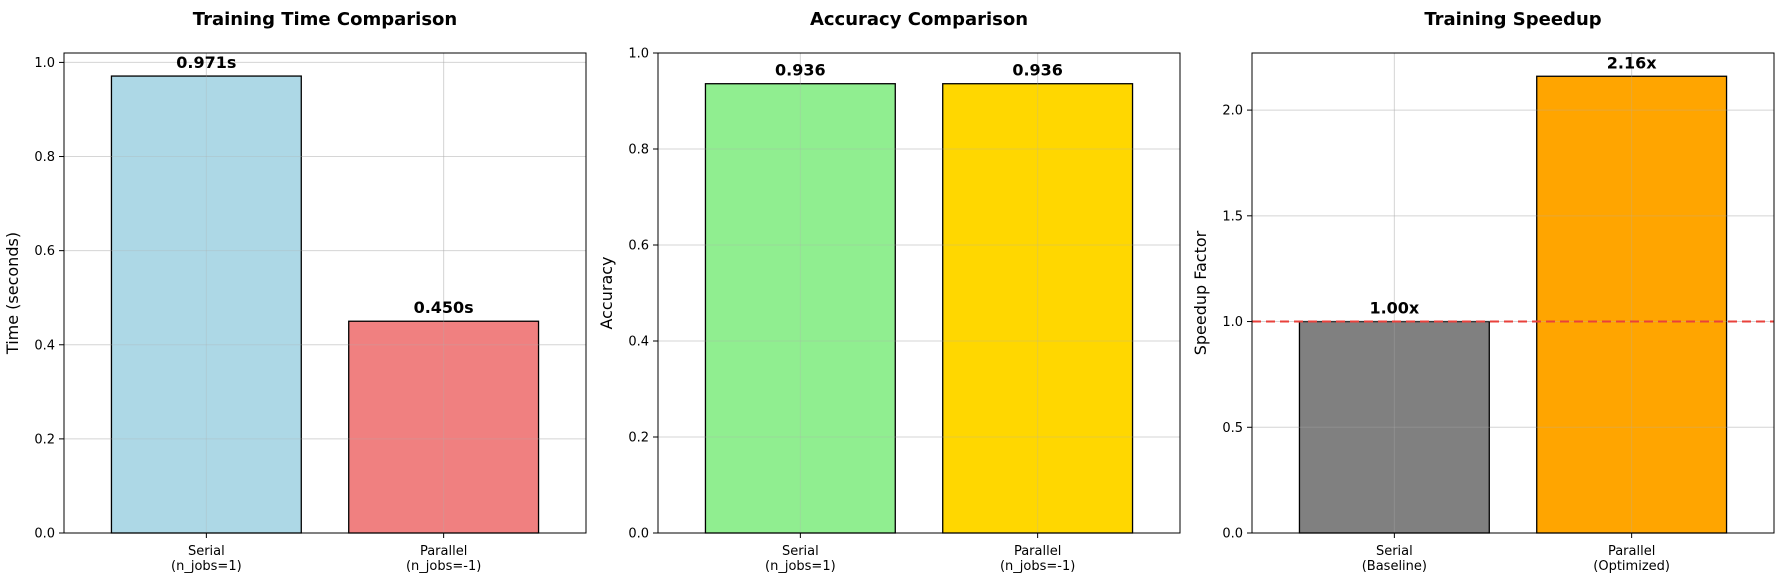 This screenshot has height=584, width=1784. What do you see at coordinates (606, 292) in the screenshot?
I see `y-axis-label: Accuracy` at bounding box center [606, 292].